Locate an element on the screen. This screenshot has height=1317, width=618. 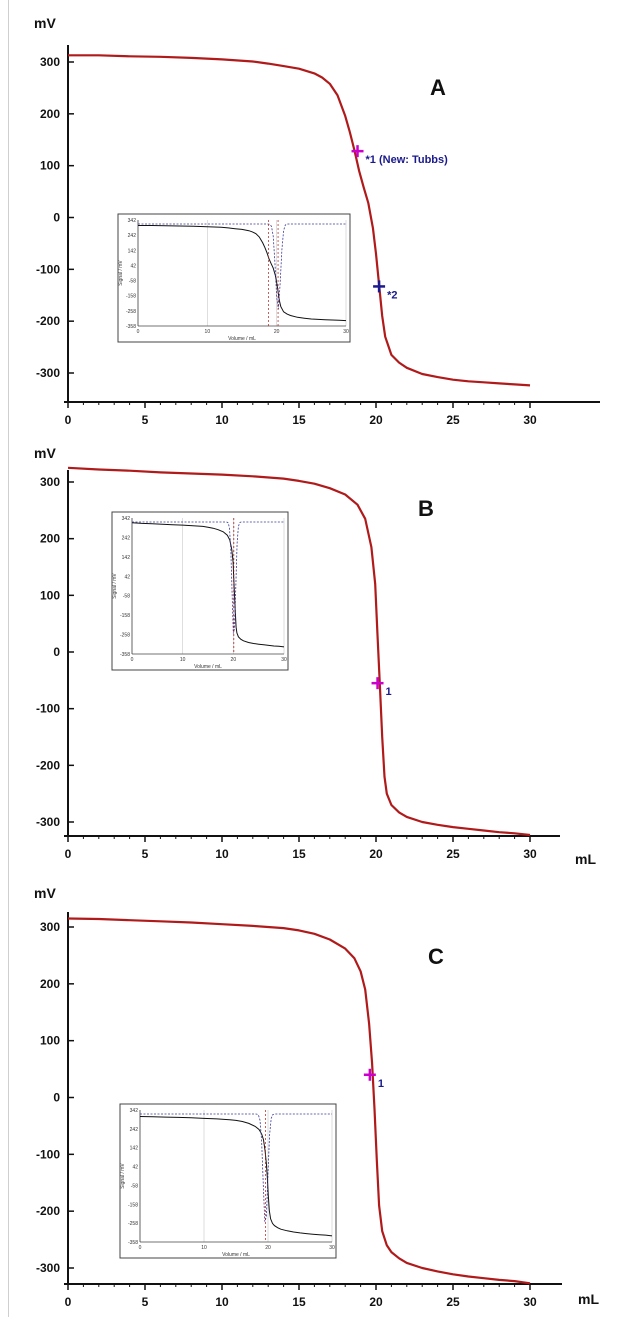
inset-frame is located at coordinates (200, 591).